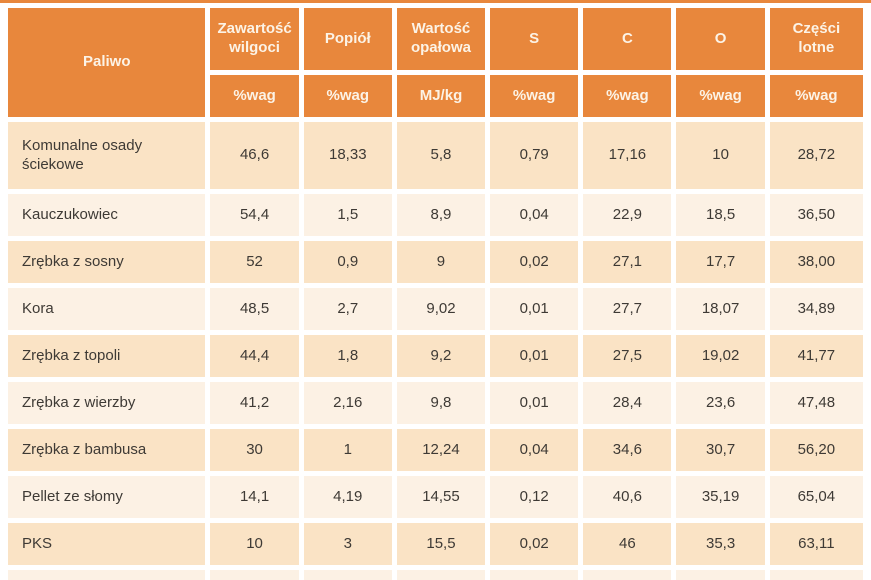 The image size is (871, 580). I want to click on value-cell: 4,19, so click(347, 497).